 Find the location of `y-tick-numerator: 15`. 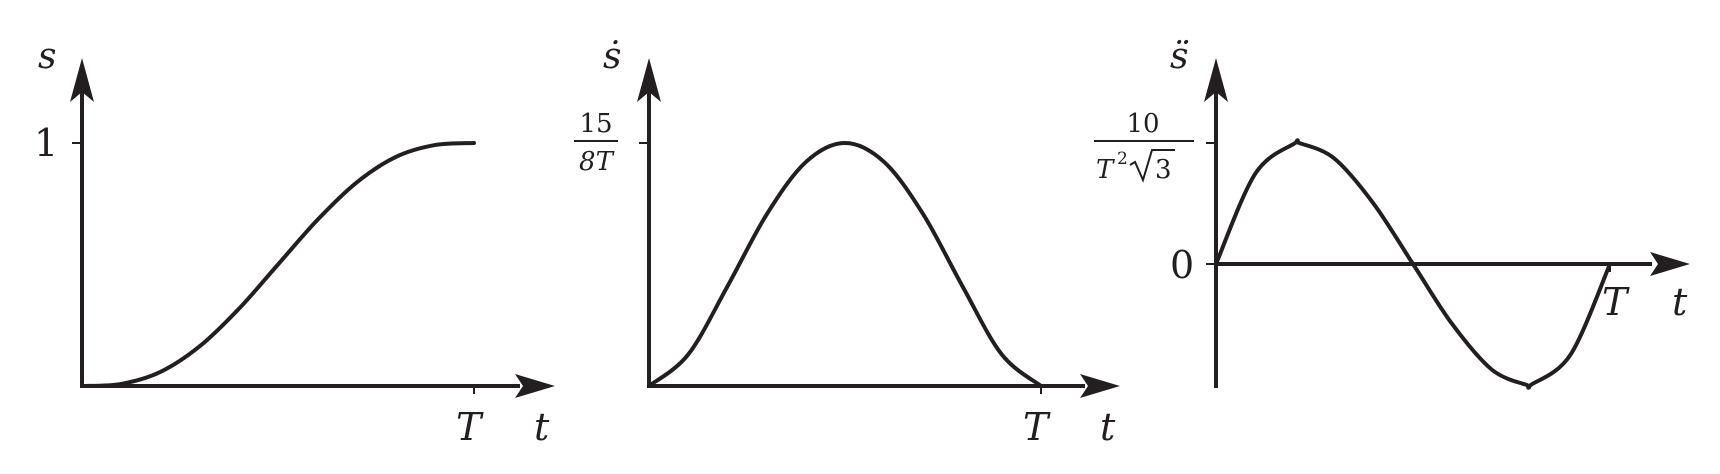

y-tick-numerator: 15 is located at coordinates (595, 124).